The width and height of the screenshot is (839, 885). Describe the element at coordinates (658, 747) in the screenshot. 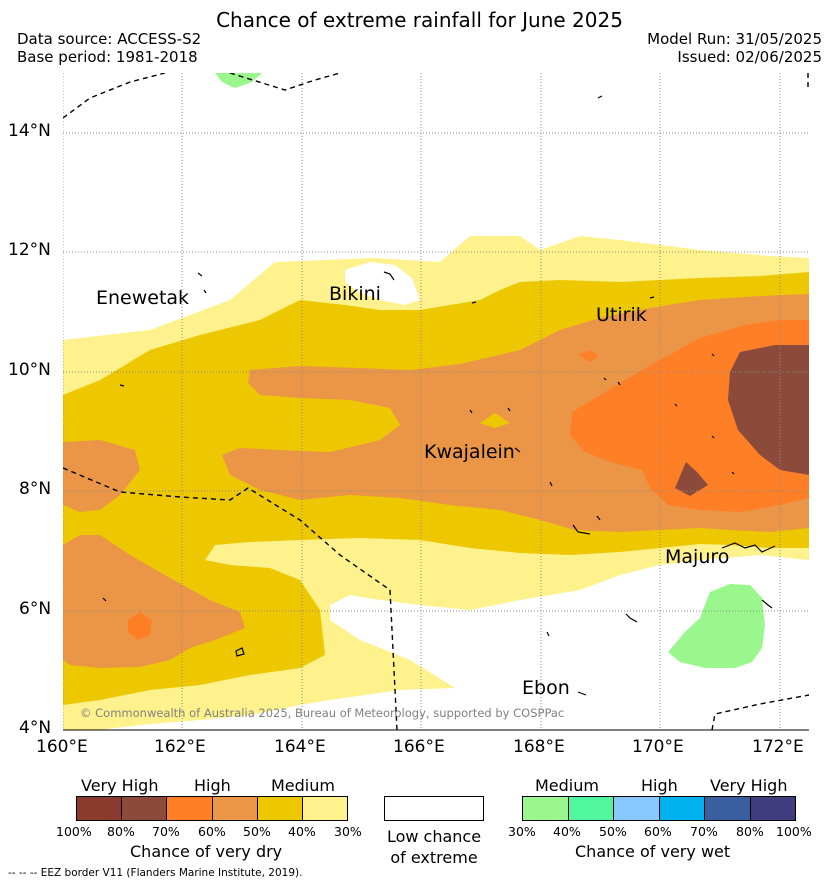

I see `lon-tick-170e: 170°E` at that location.